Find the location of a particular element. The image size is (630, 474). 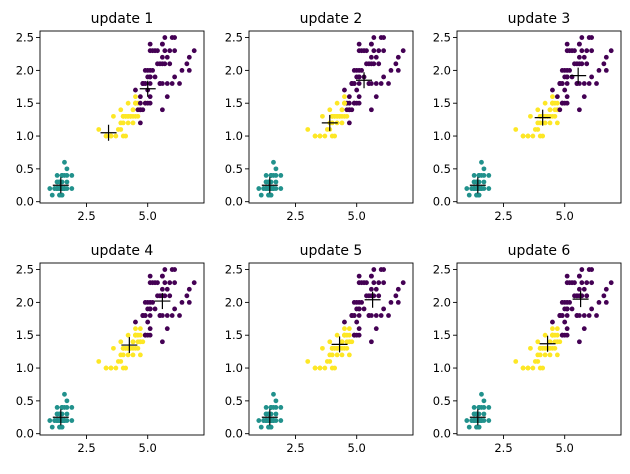

subplot-5: update 5 0.0 0.5 1.0 1.5 2.0 2.5 2.5 5.0 is located at coordinates (319, 349).